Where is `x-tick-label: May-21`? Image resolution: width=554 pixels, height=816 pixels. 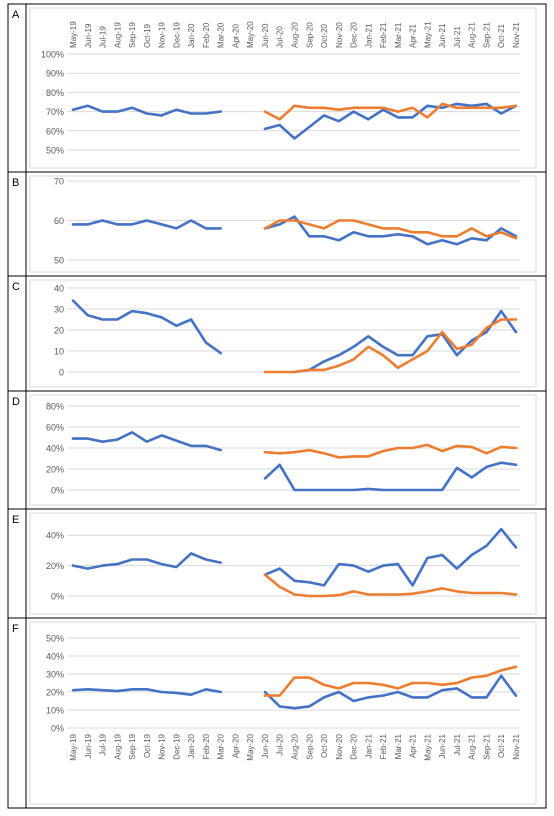
x-tick-label: May-21 is located at coordinates (427, 34).